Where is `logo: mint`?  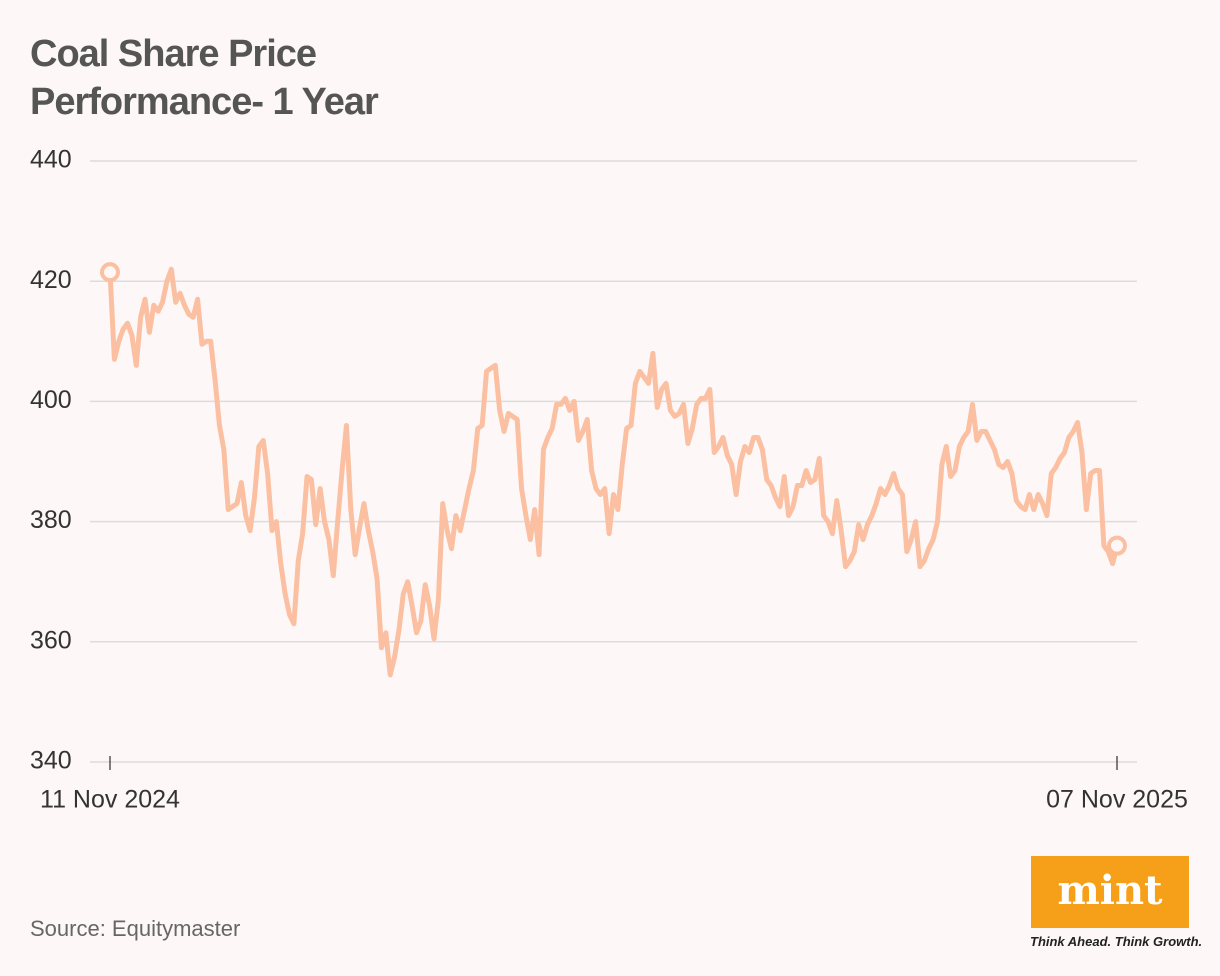
logo: mint is located at coordinates (1110, 892).